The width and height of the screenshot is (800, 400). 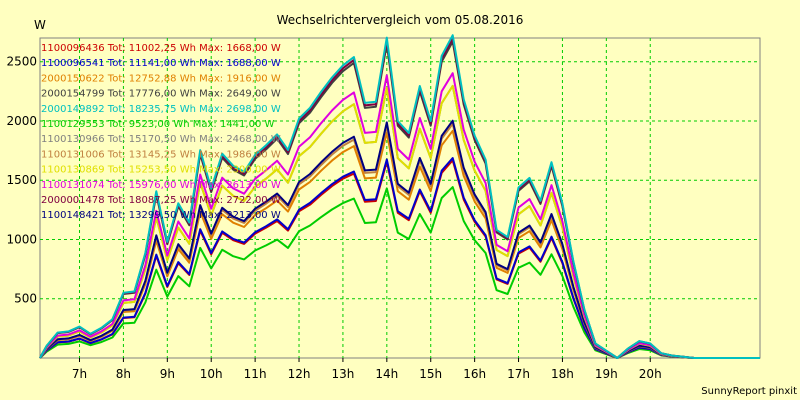 I want to click on x-tick-label: 19h, so click(x=606, y=374).